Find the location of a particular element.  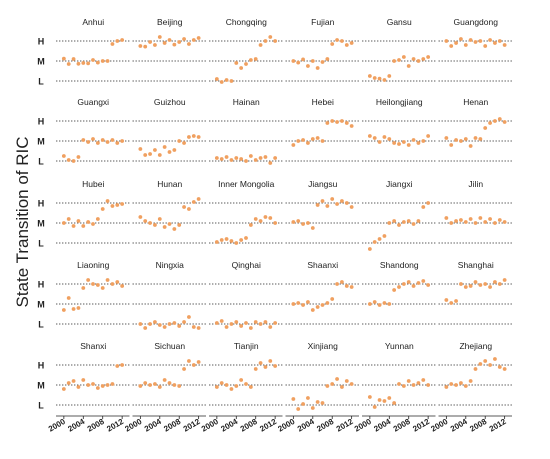

y-level-label: L is located at coordinates (41, 406).